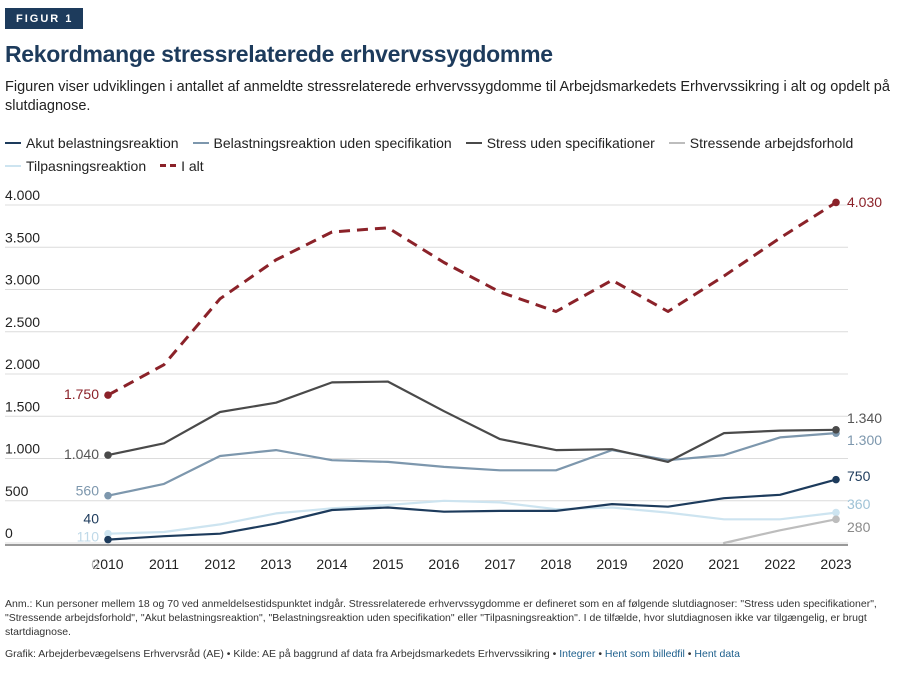 The width and height of the screenshot is (910, 696). What do you see at coordinates (859, 504) in the screenshot?
I see `end-label-tilpasning: 360` at bounding box center [859, 504].